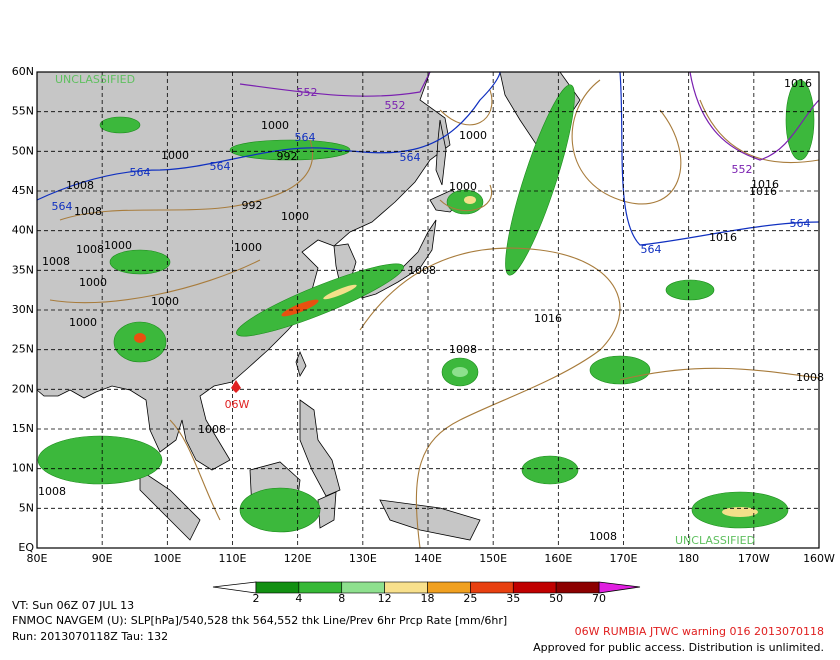  What do you see at coordinates (23, 269) in the screenshot?
I see `lat-label: 35N` at bounding box center [23, 269].